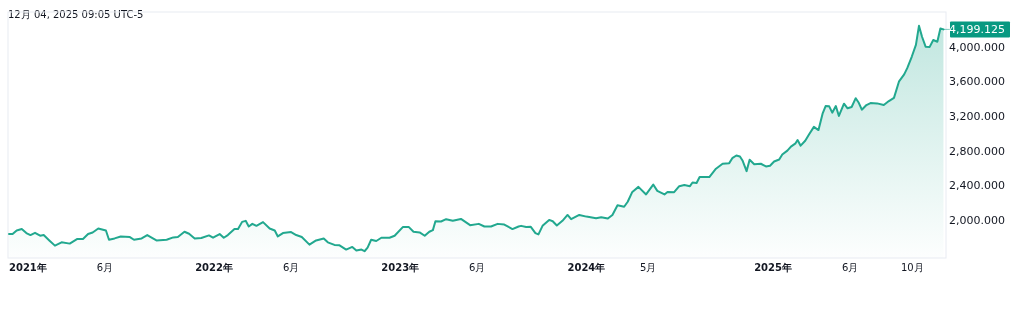  What do you see at coordinates (977, 82) in the screenshot?
I see `y-tick-label: 3,600.000` at bounding box center [977, 82].